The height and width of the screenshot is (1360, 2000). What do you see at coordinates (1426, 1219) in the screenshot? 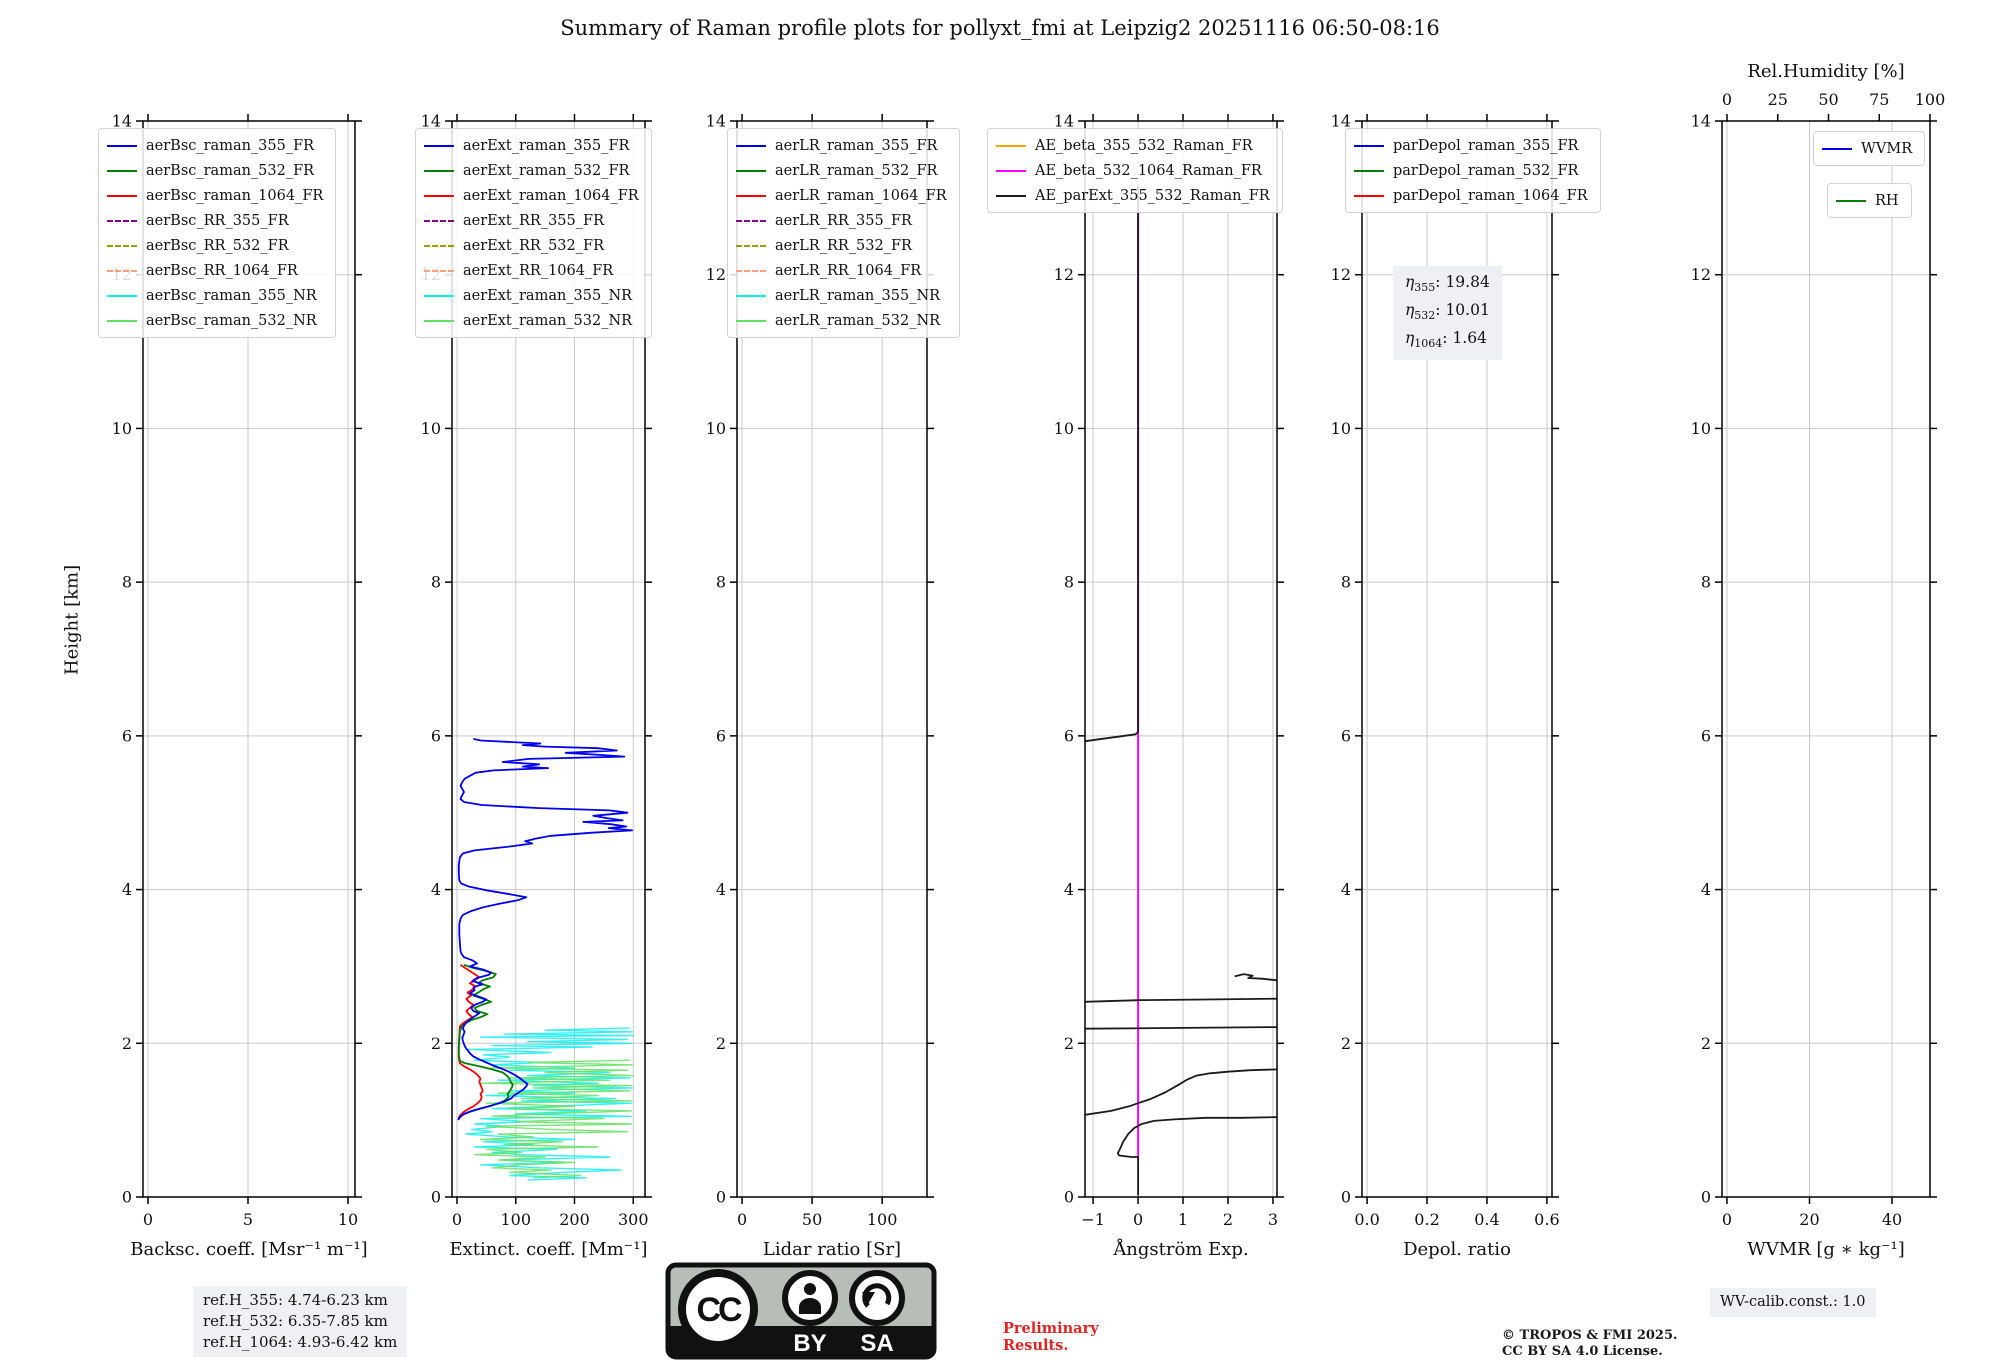
I see `svg-text: 0.2` at bounding box center [1426, 1219].